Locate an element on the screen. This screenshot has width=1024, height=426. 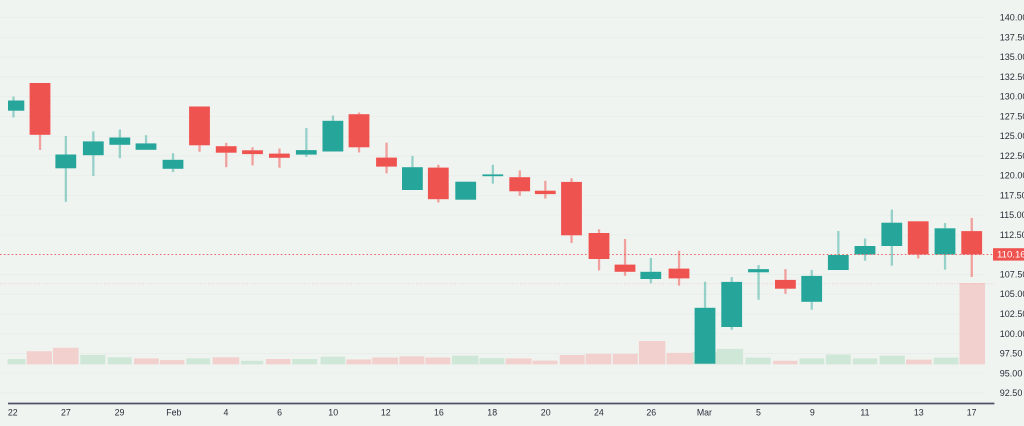
svg-text: 12 is located at coordinates (386, 413).